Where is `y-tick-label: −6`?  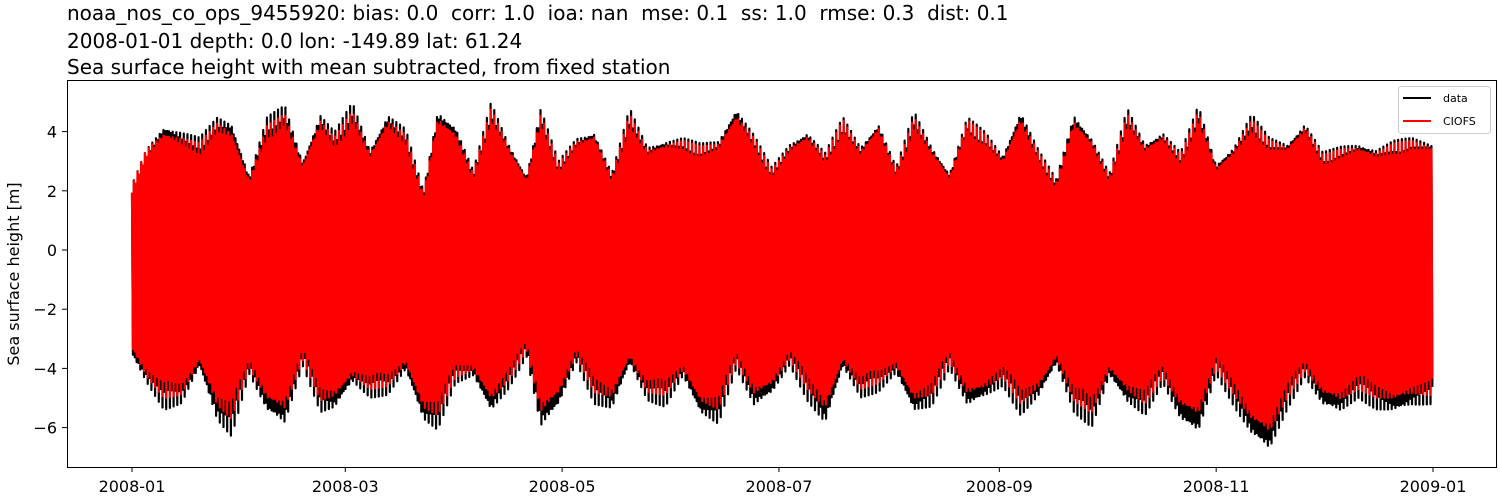 y-tick-label: −6 is located at coordinates (45, 428).